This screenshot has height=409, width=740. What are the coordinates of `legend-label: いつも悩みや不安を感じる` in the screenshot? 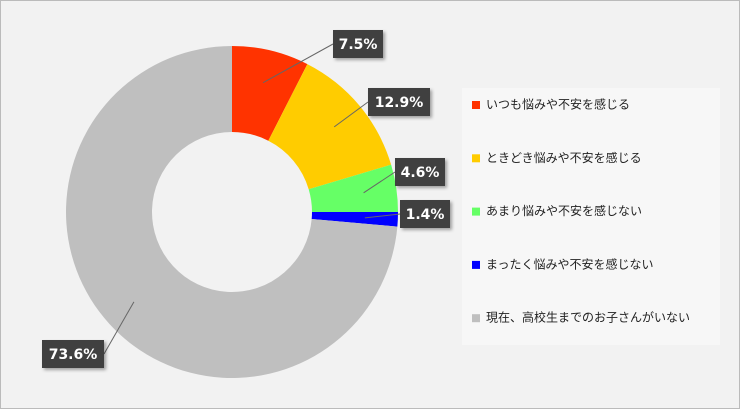 It's located at (558, 104).